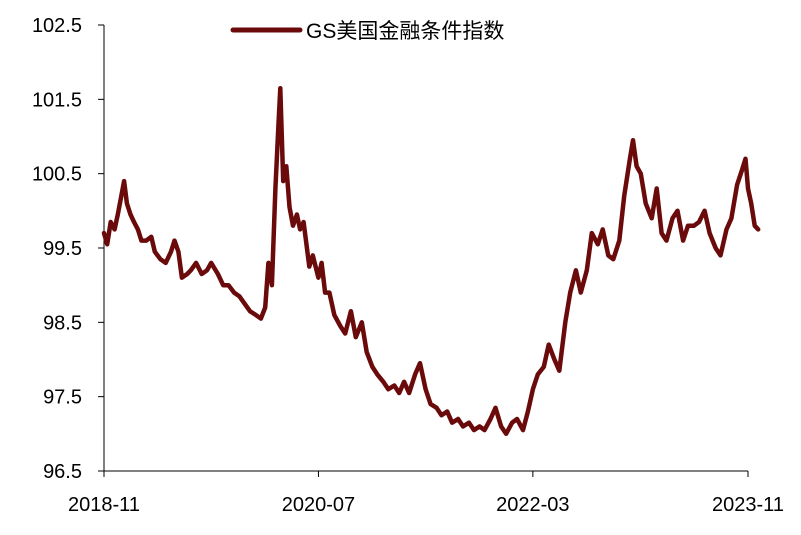 The image size is (801, 535). What do you see at coordinates (62, 398) in the screenshot?
I see `y-tick-label: 97.5` at bounding box center [62, 398].